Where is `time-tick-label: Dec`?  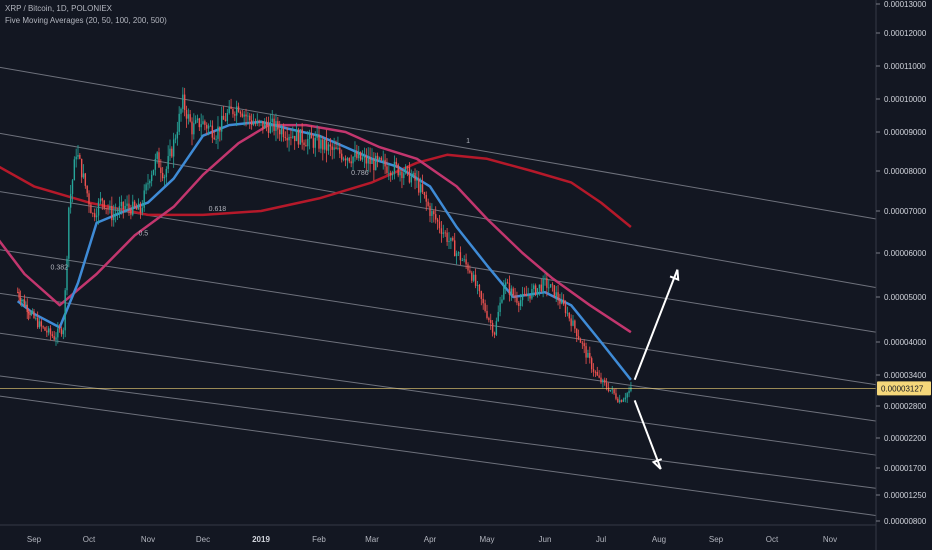
time-tick-label: Dec is located at coordinates (203, 539).